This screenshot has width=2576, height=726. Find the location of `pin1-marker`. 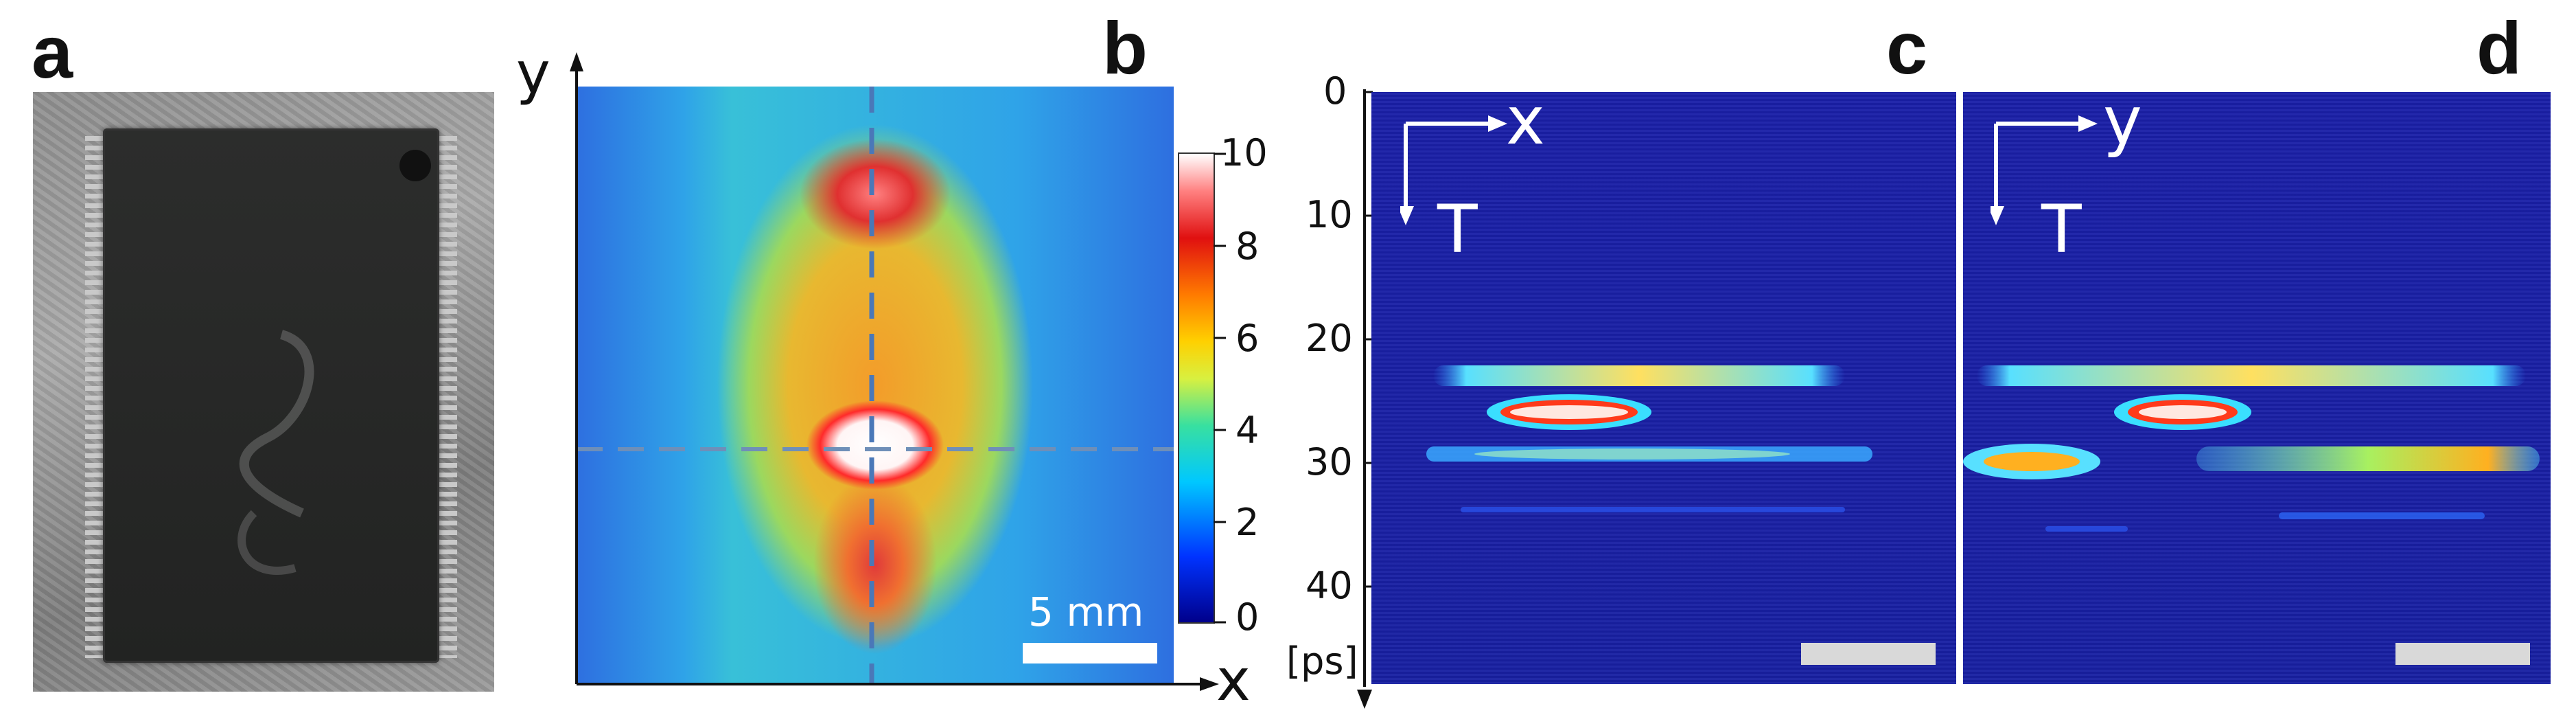

pin1-marker is located at coordinates (415, 165).